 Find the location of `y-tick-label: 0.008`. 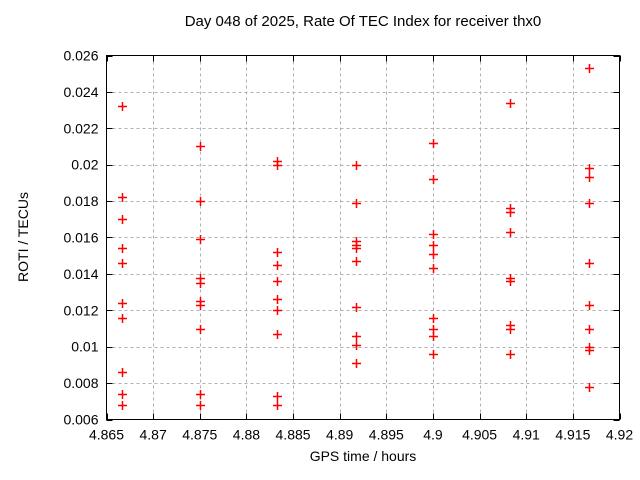

y-tick-label: 0.008 is located at coordinates (80, 383).